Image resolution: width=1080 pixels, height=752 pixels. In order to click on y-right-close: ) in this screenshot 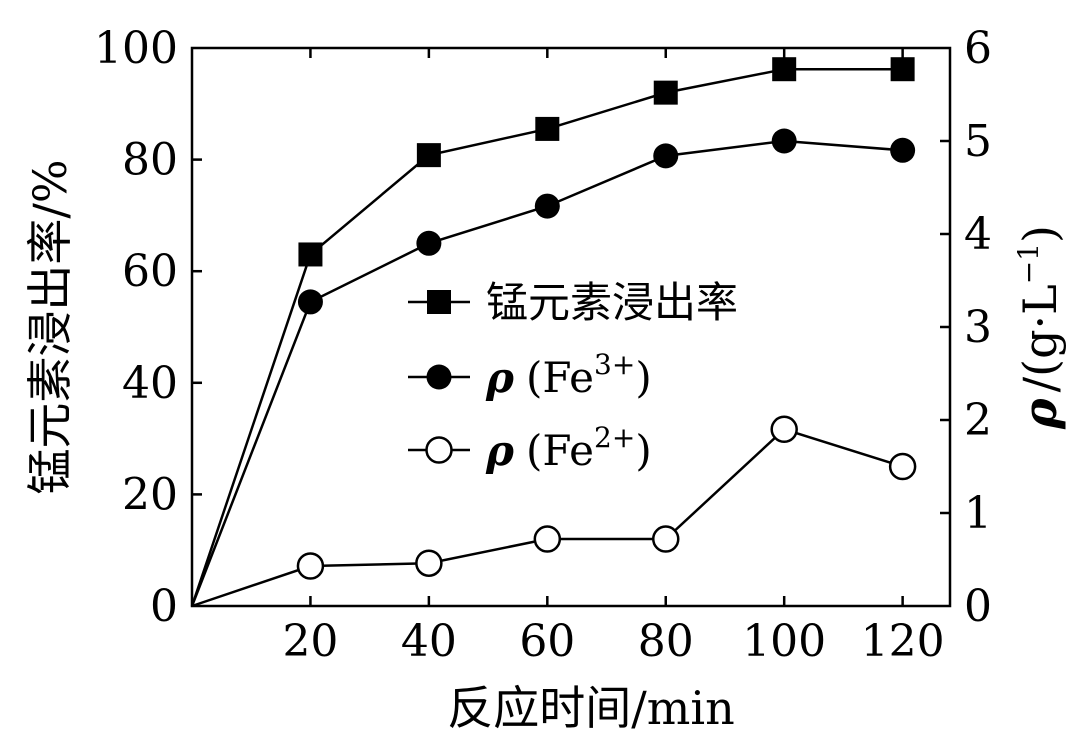, I will do `click(1040, 234)`.